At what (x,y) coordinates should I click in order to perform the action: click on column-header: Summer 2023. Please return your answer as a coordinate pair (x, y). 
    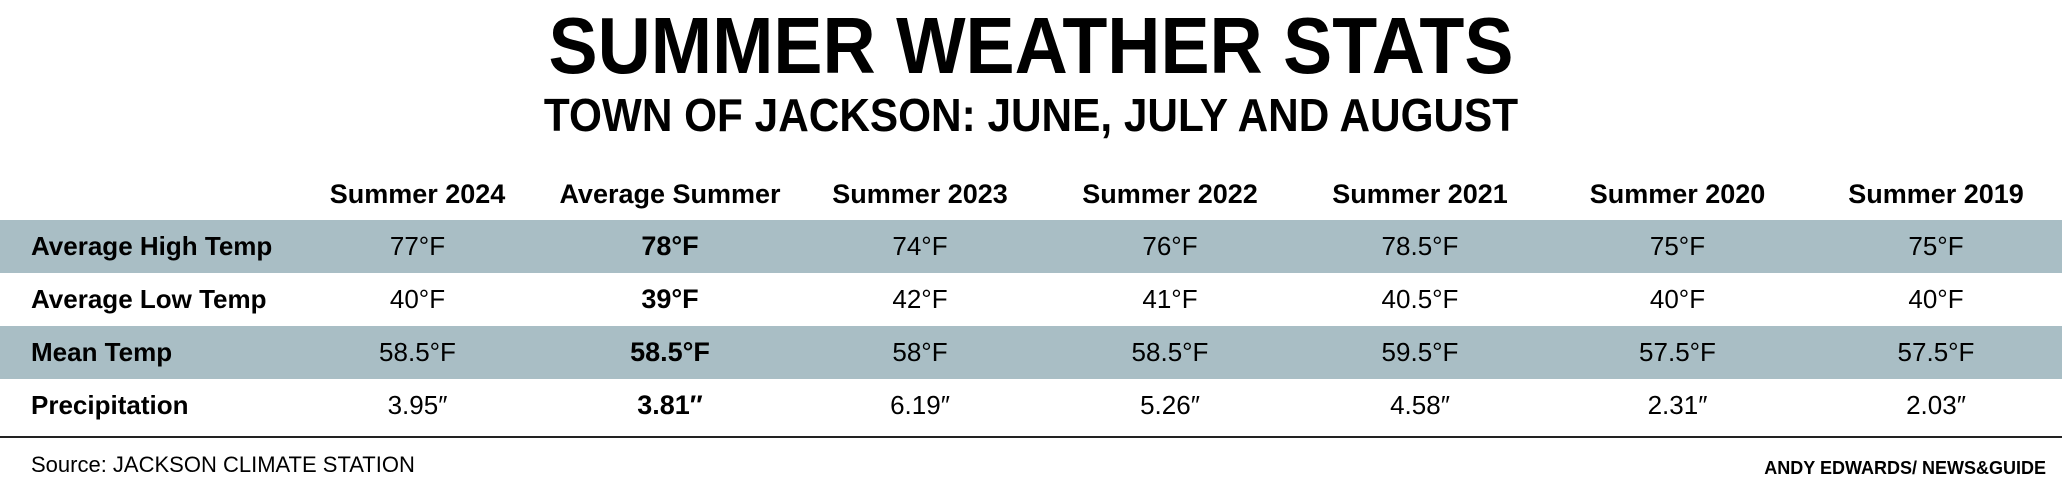
    Looking at the image, I should click on (920, 193).